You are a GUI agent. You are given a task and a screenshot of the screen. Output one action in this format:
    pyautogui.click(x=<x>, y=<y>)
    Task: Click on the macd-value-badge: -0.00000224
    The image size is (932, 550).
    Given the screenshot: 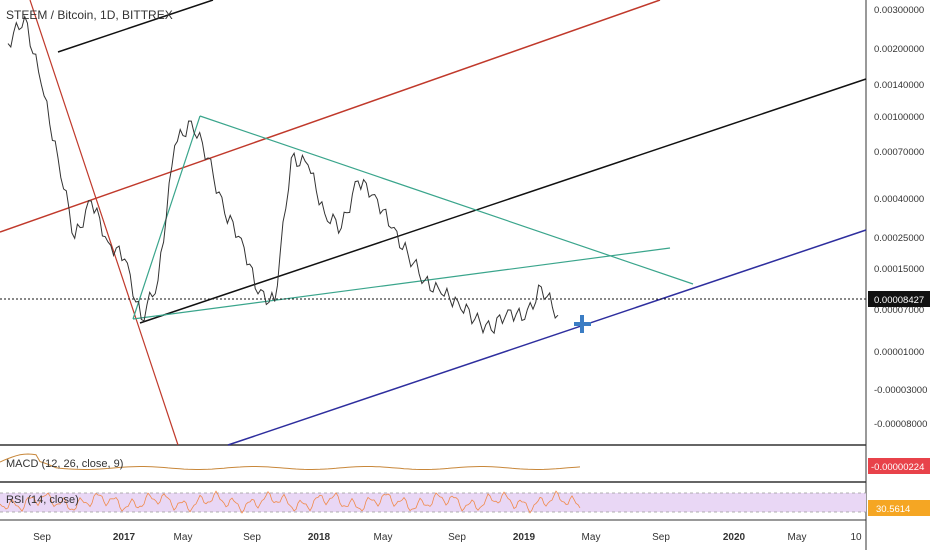 What is the action you would take?
    pyautogui.click(x=899, y=466)
    